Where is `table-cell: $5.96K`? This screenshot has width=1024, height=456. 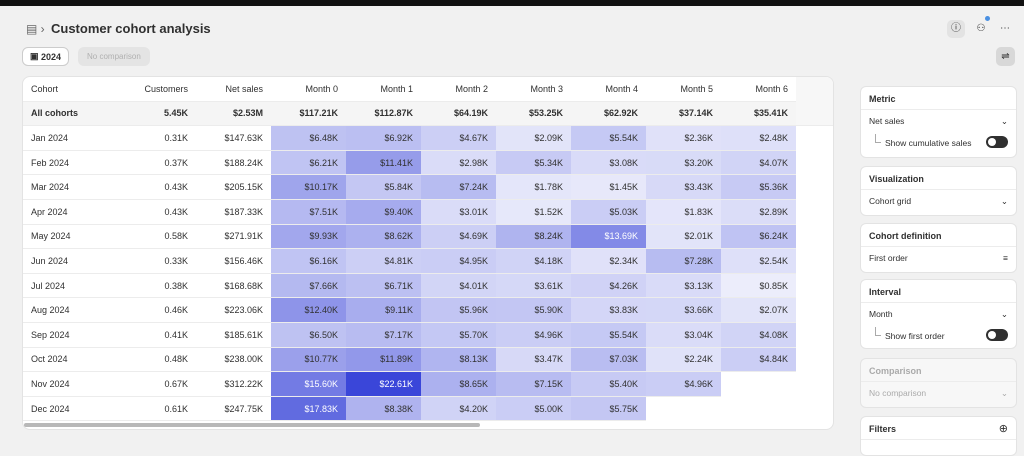 table-cell: $5.96K is located at coordinates (458, 310).